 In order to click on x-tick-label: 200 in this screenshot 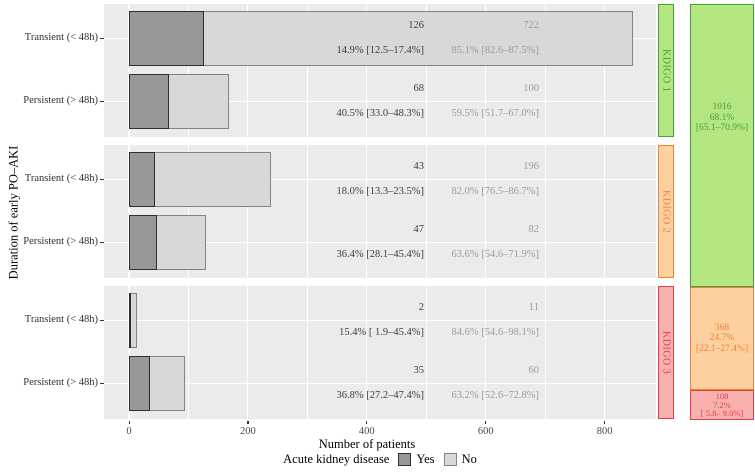, I will do `click(248, 431)`.